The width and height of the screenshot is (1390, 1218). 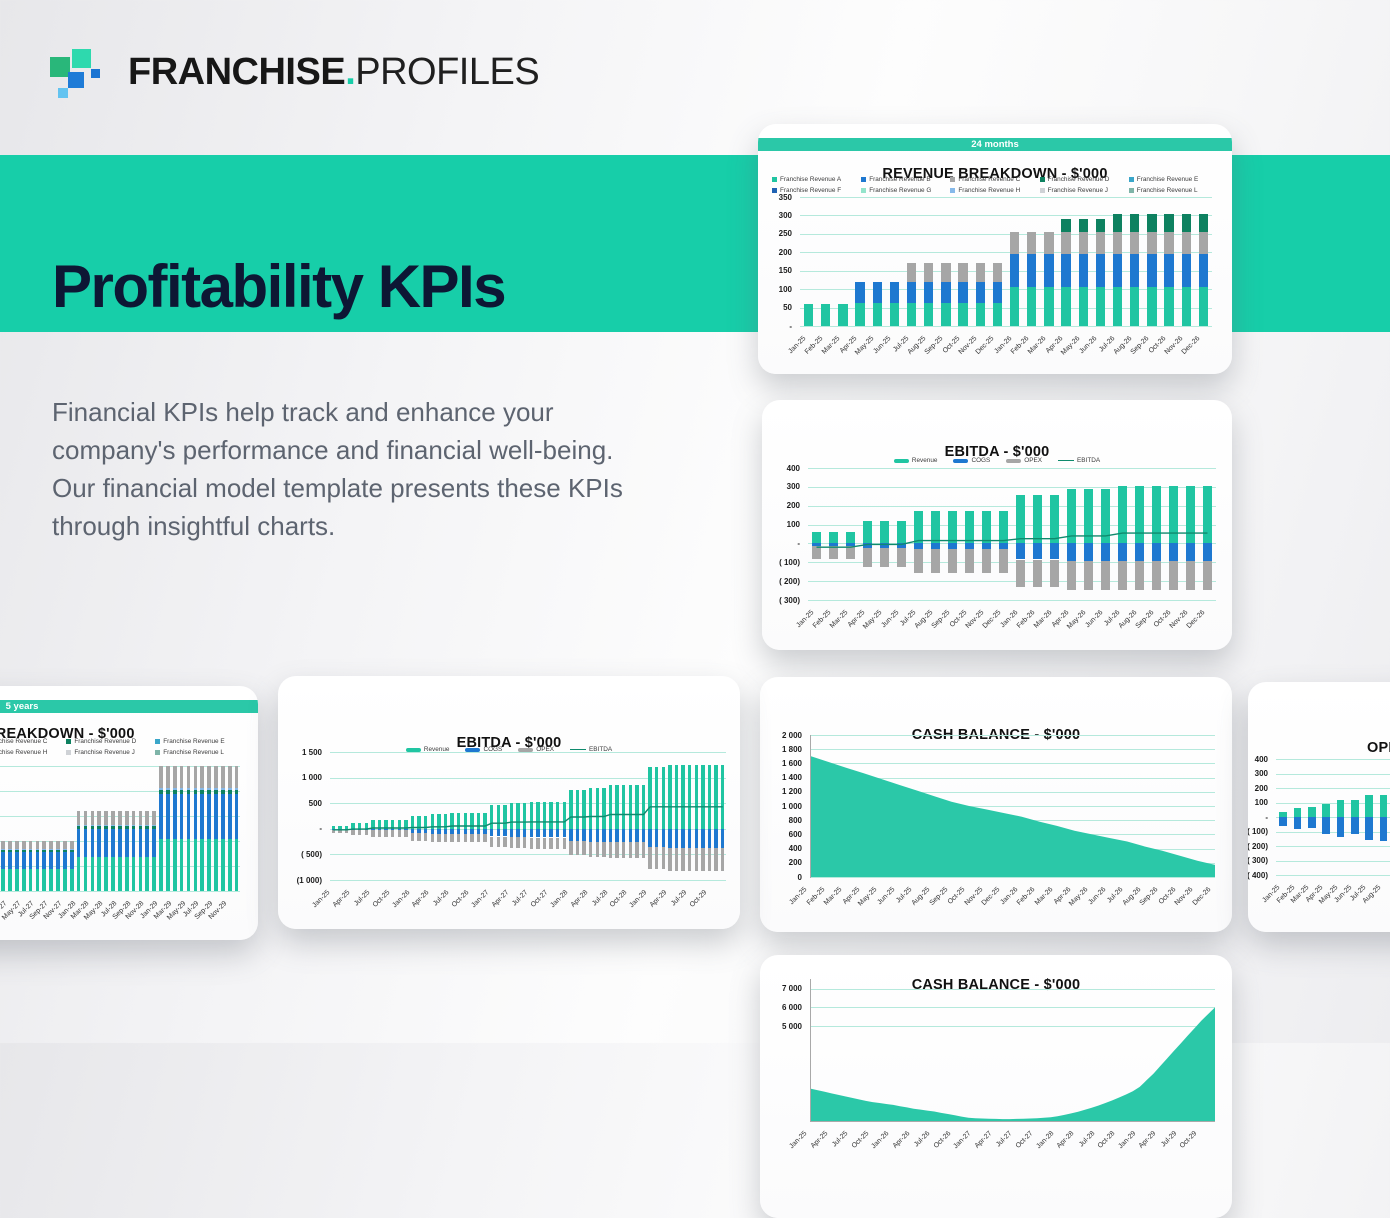 What do you see at coordinates (110, 741) in the screenshot?
I see `legend-item: Franchise Revenue D` at bounding box center [110, 741].